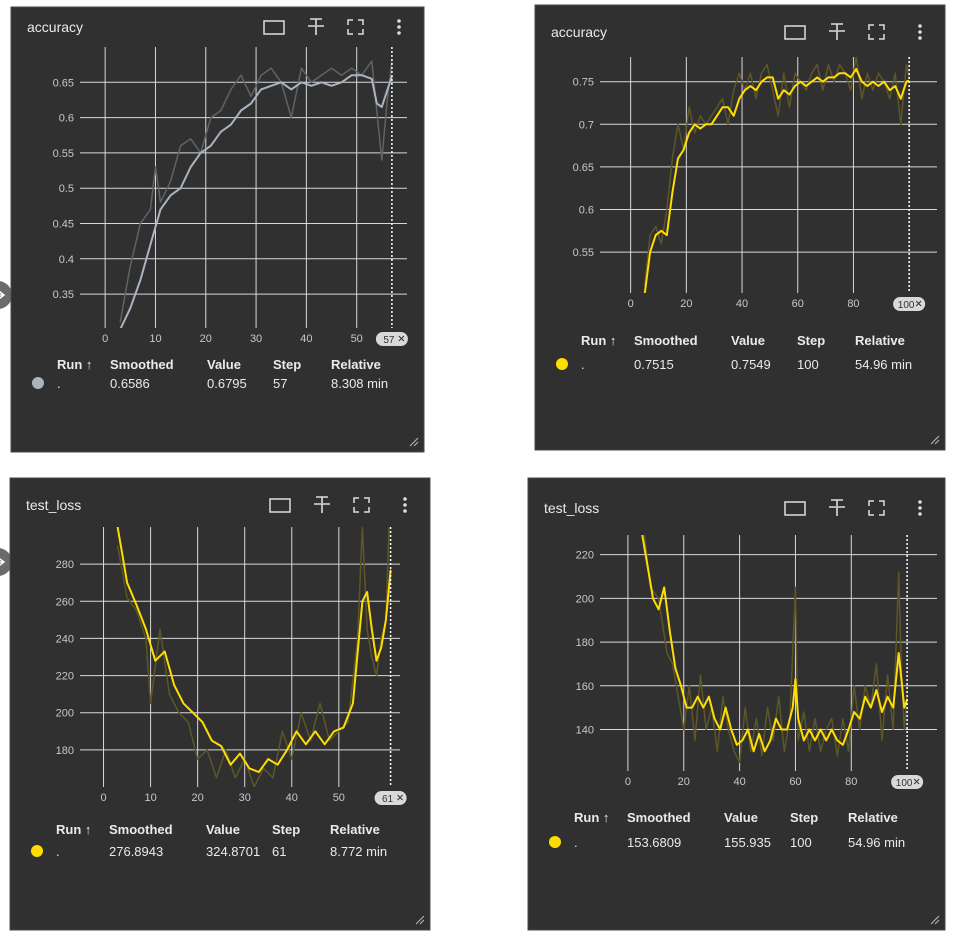 This screenshot has height=937, width=959. Describe the element at coordinates (65, 751) in the screenshot. I see `y-tick-label: 180` at that location.